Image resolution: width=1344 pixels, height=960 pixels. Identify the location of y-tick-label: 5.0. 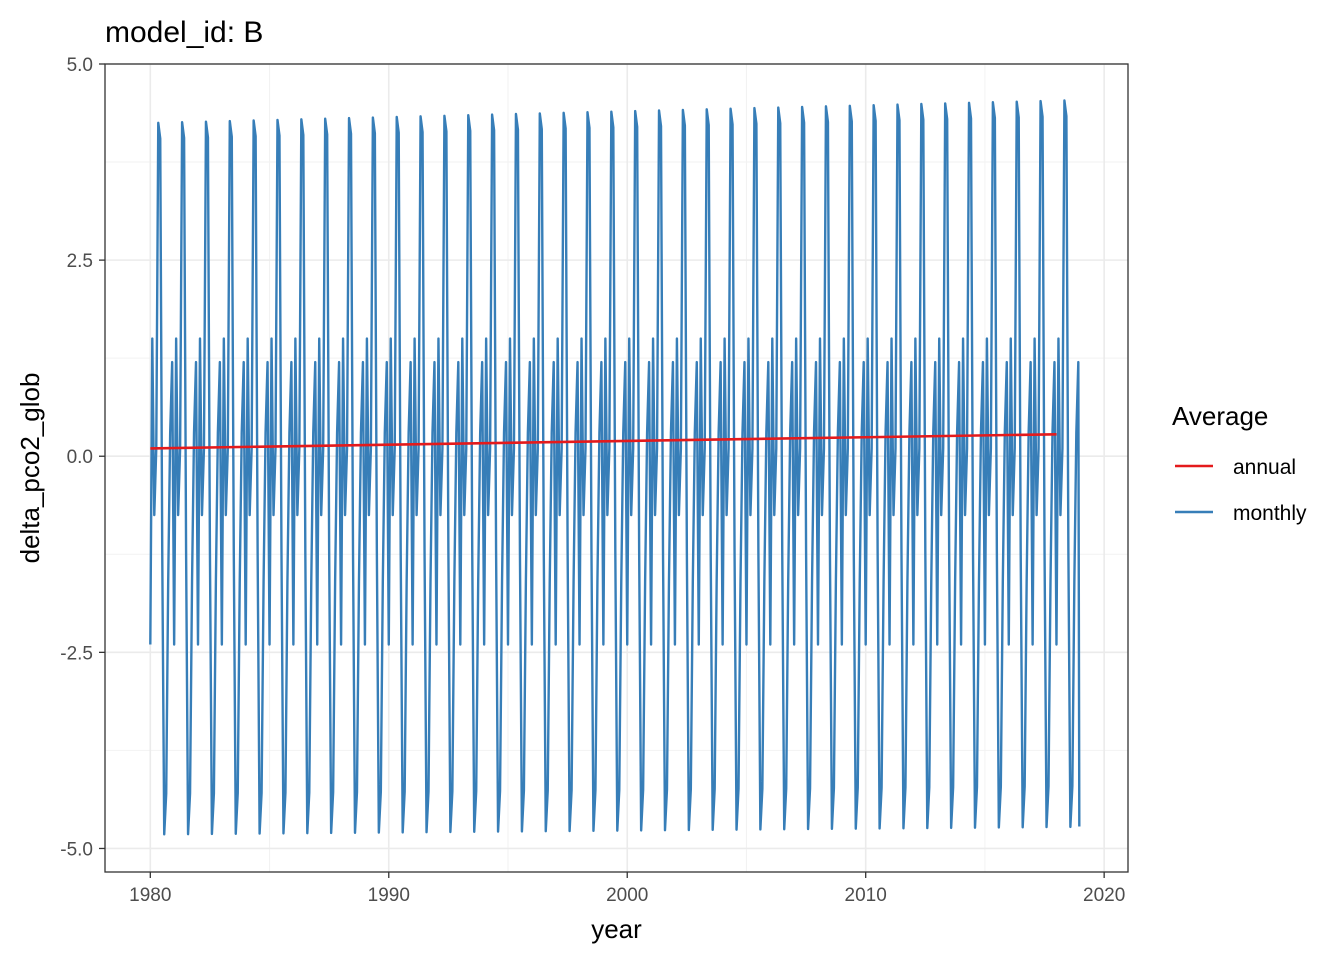
(80, 65).